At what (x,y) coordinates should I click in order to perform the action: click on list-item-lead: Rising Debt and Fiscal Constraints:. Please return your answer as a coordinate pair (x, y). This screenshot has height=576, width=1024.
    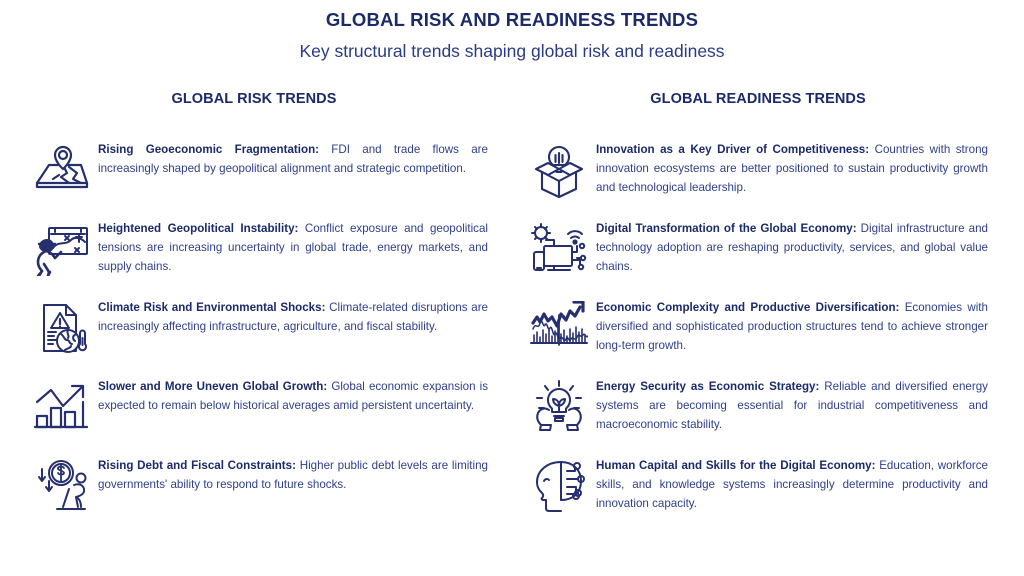
    Looking at the image, I should click on (197, 466).